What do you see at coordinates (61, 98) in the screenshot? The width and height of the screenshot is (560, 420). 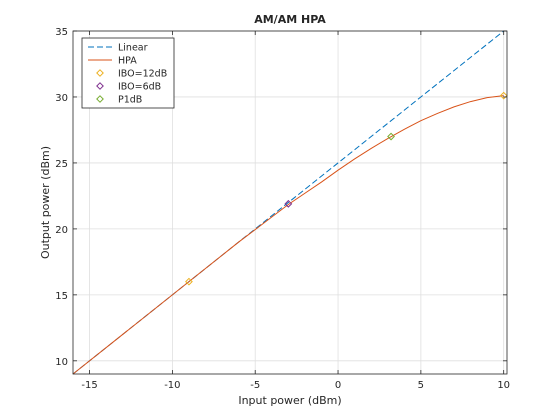 I see `y-tick-label: 30` at bounding box center [61, 98].